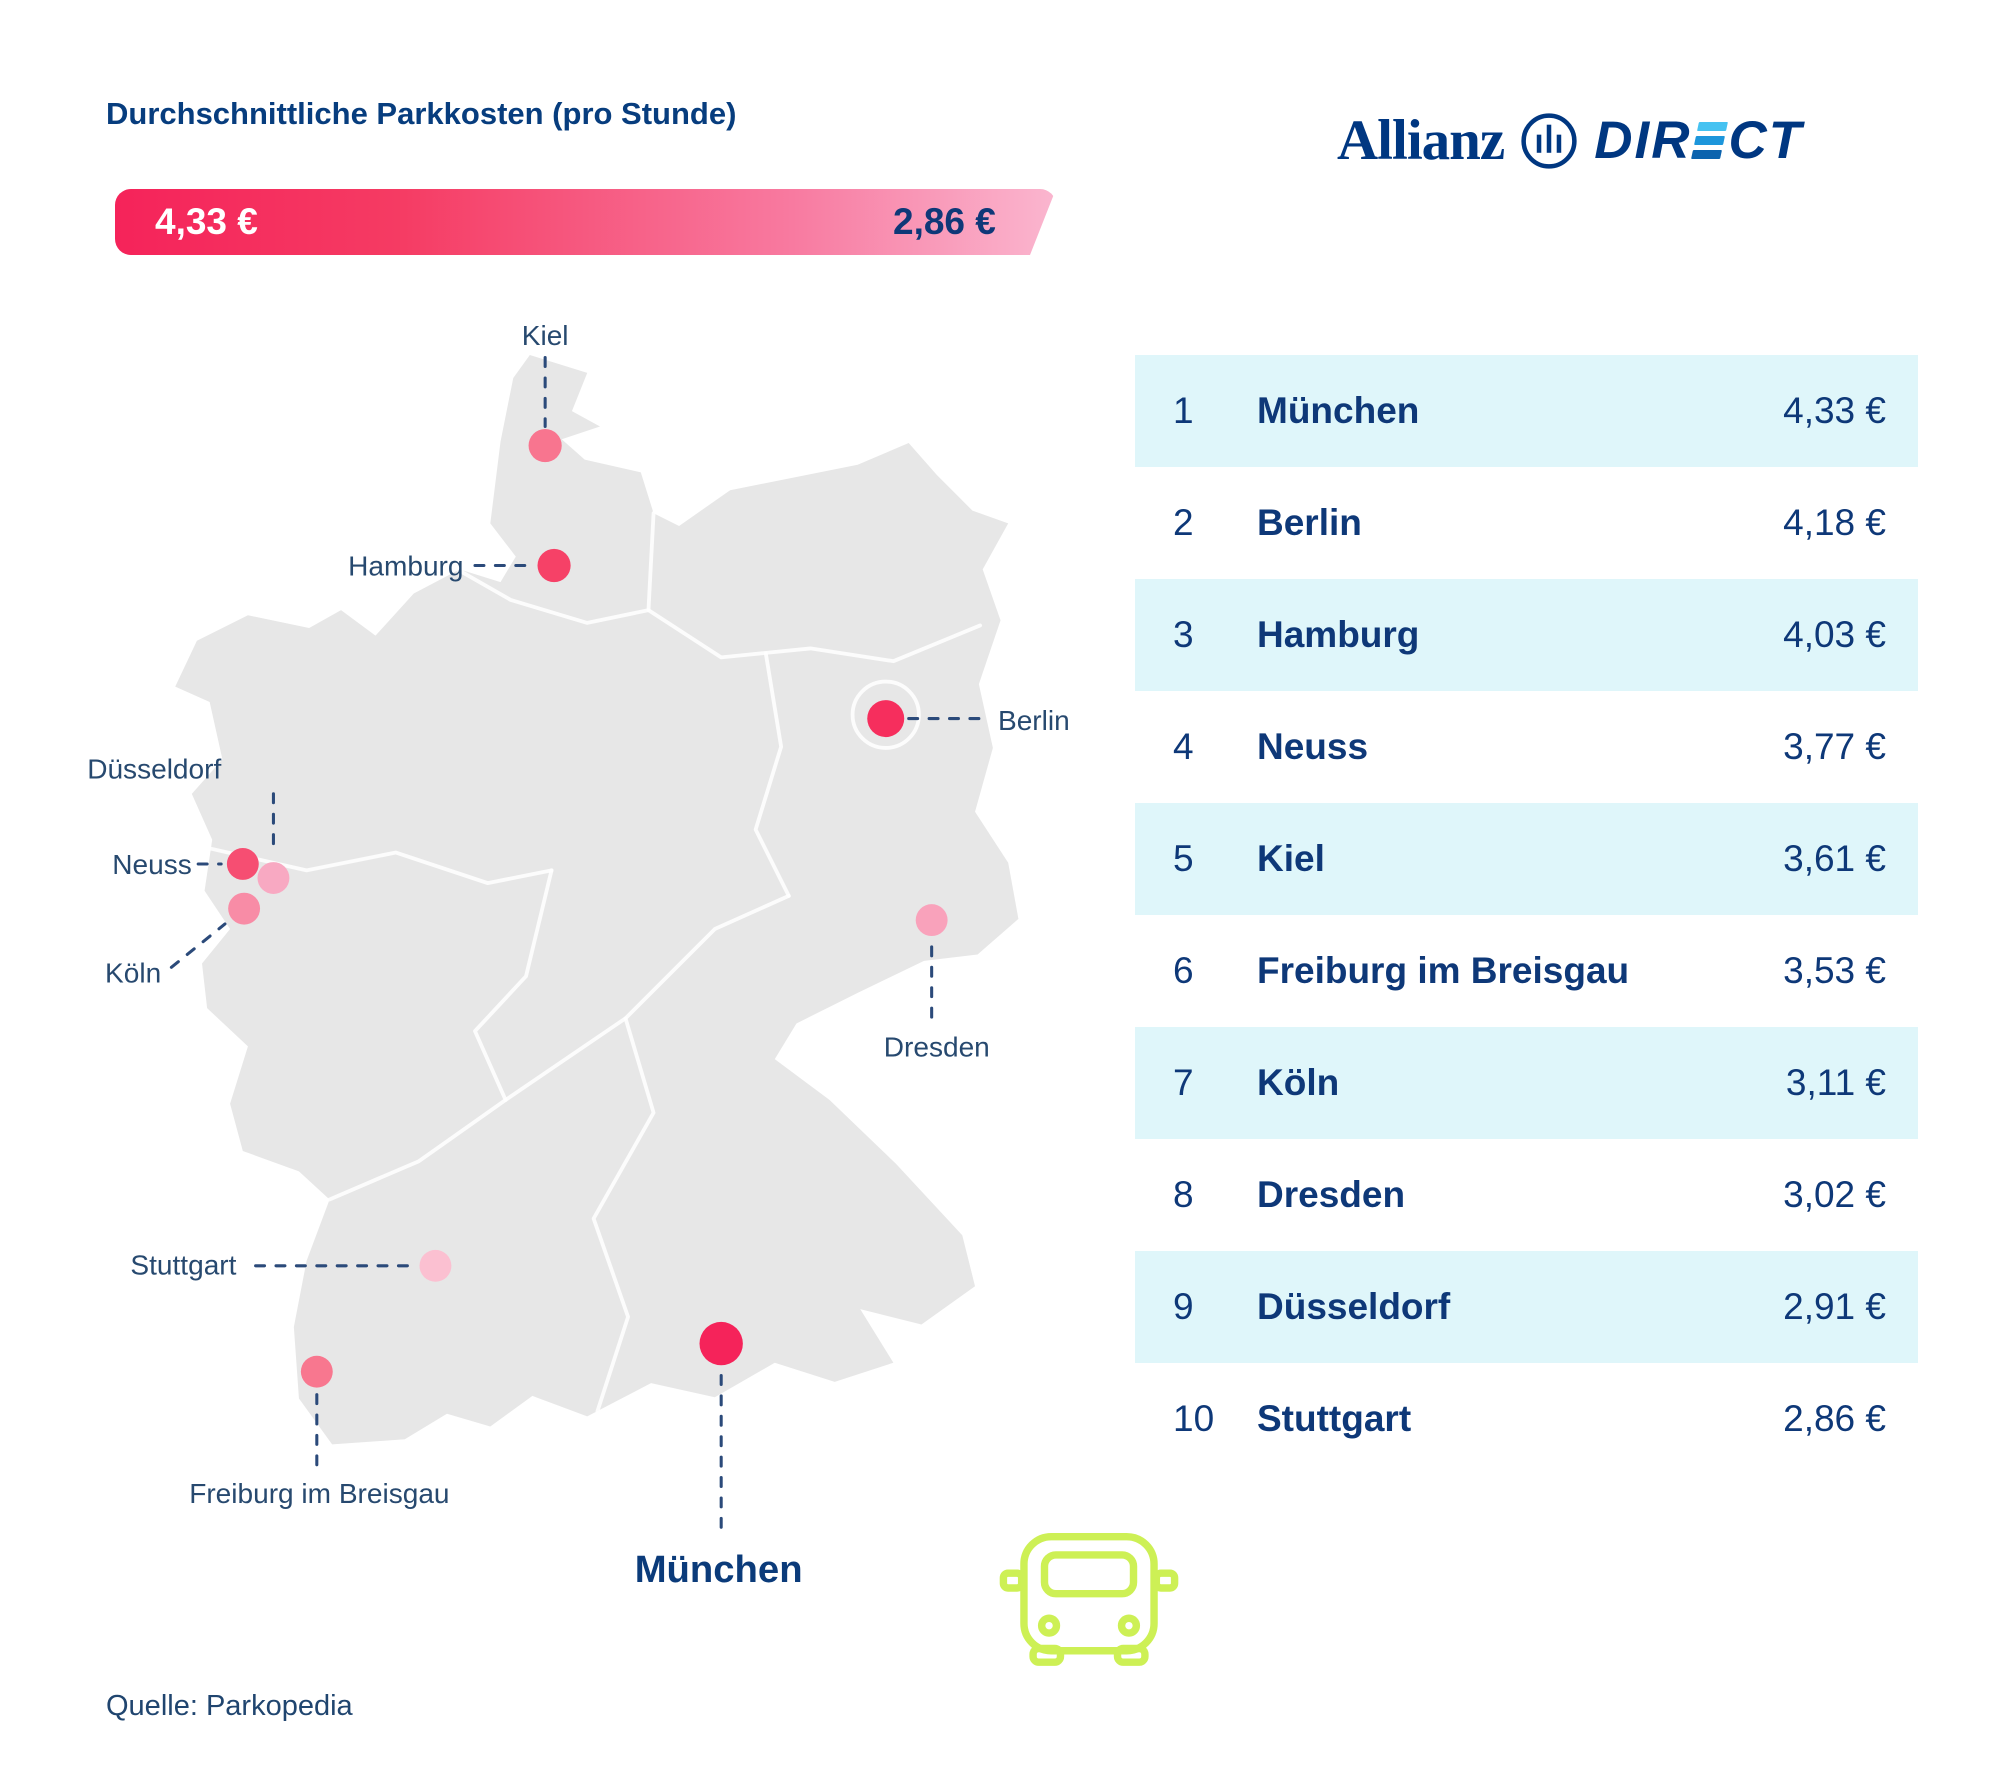 The width and height of the screenshot is (2000, 1792). What do you see at coordinates (1834, 522) in the screenshot?
I see `parking-cost: 4,18 €` at bounding box center [1834, 522].